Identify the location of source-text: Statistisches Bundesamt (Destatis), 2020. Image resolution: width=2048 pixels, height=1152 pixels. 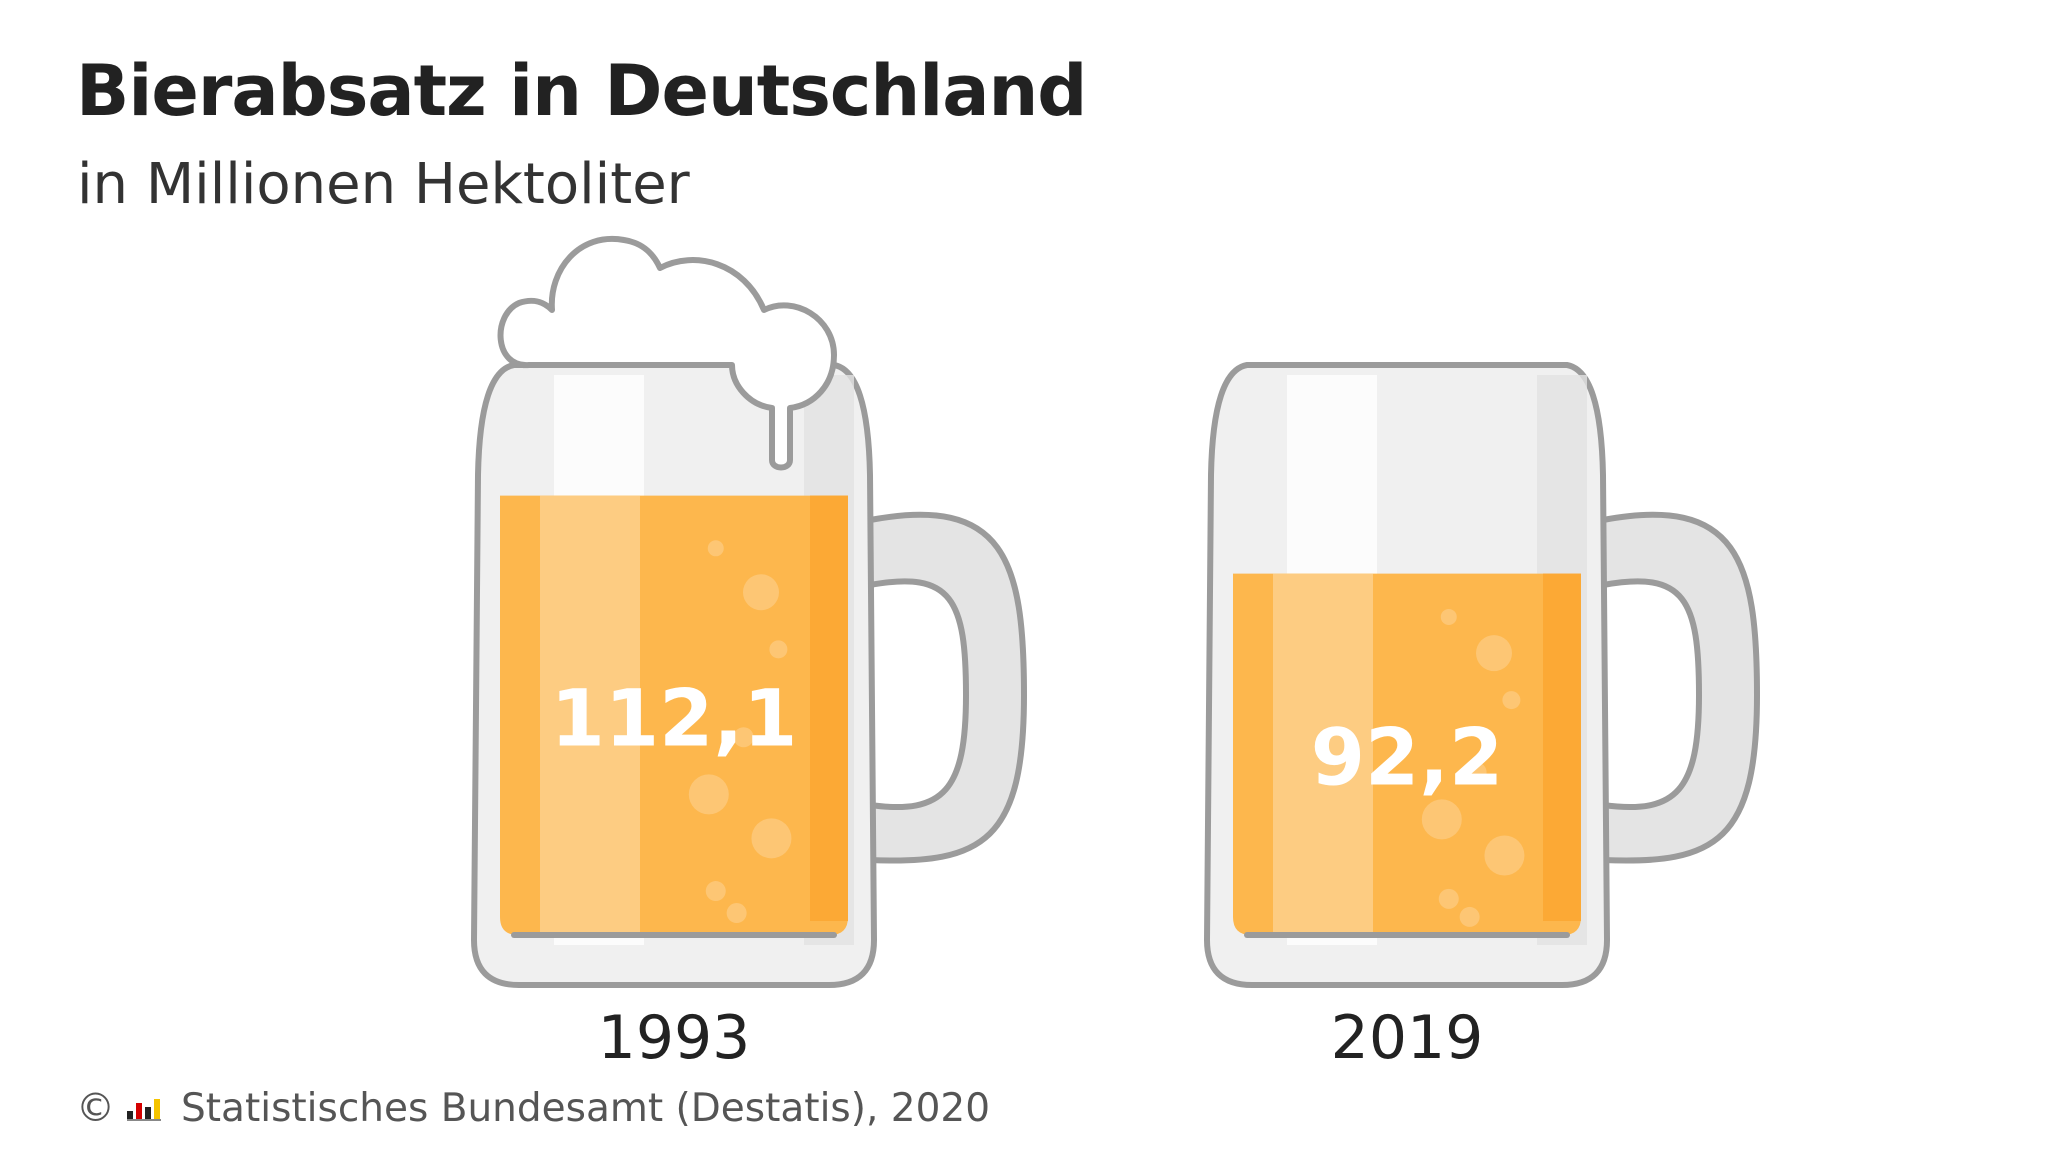
(586, 1108).